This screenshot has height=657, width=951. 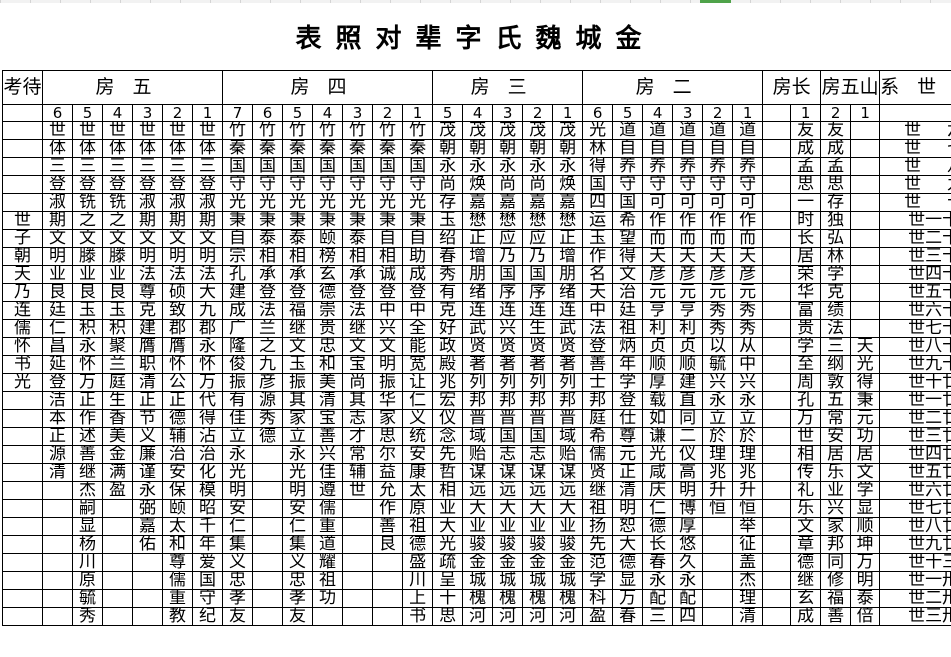 What do you see at coordinates (117, 113) in the screenshot?
I see `sub-header-fang5-4: 4` at bounding box center [117, 113].